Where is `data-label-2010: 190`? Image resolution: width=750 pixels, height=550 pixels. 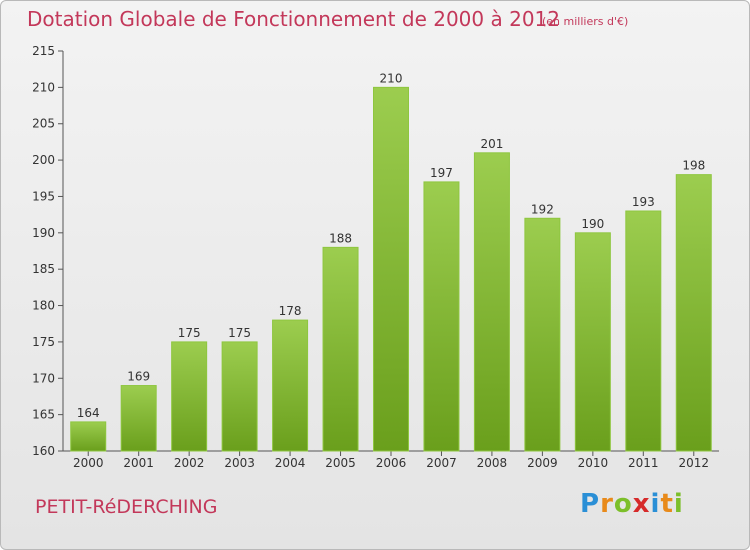 data-label-2010: 190 is located at coordinates (592, 224).